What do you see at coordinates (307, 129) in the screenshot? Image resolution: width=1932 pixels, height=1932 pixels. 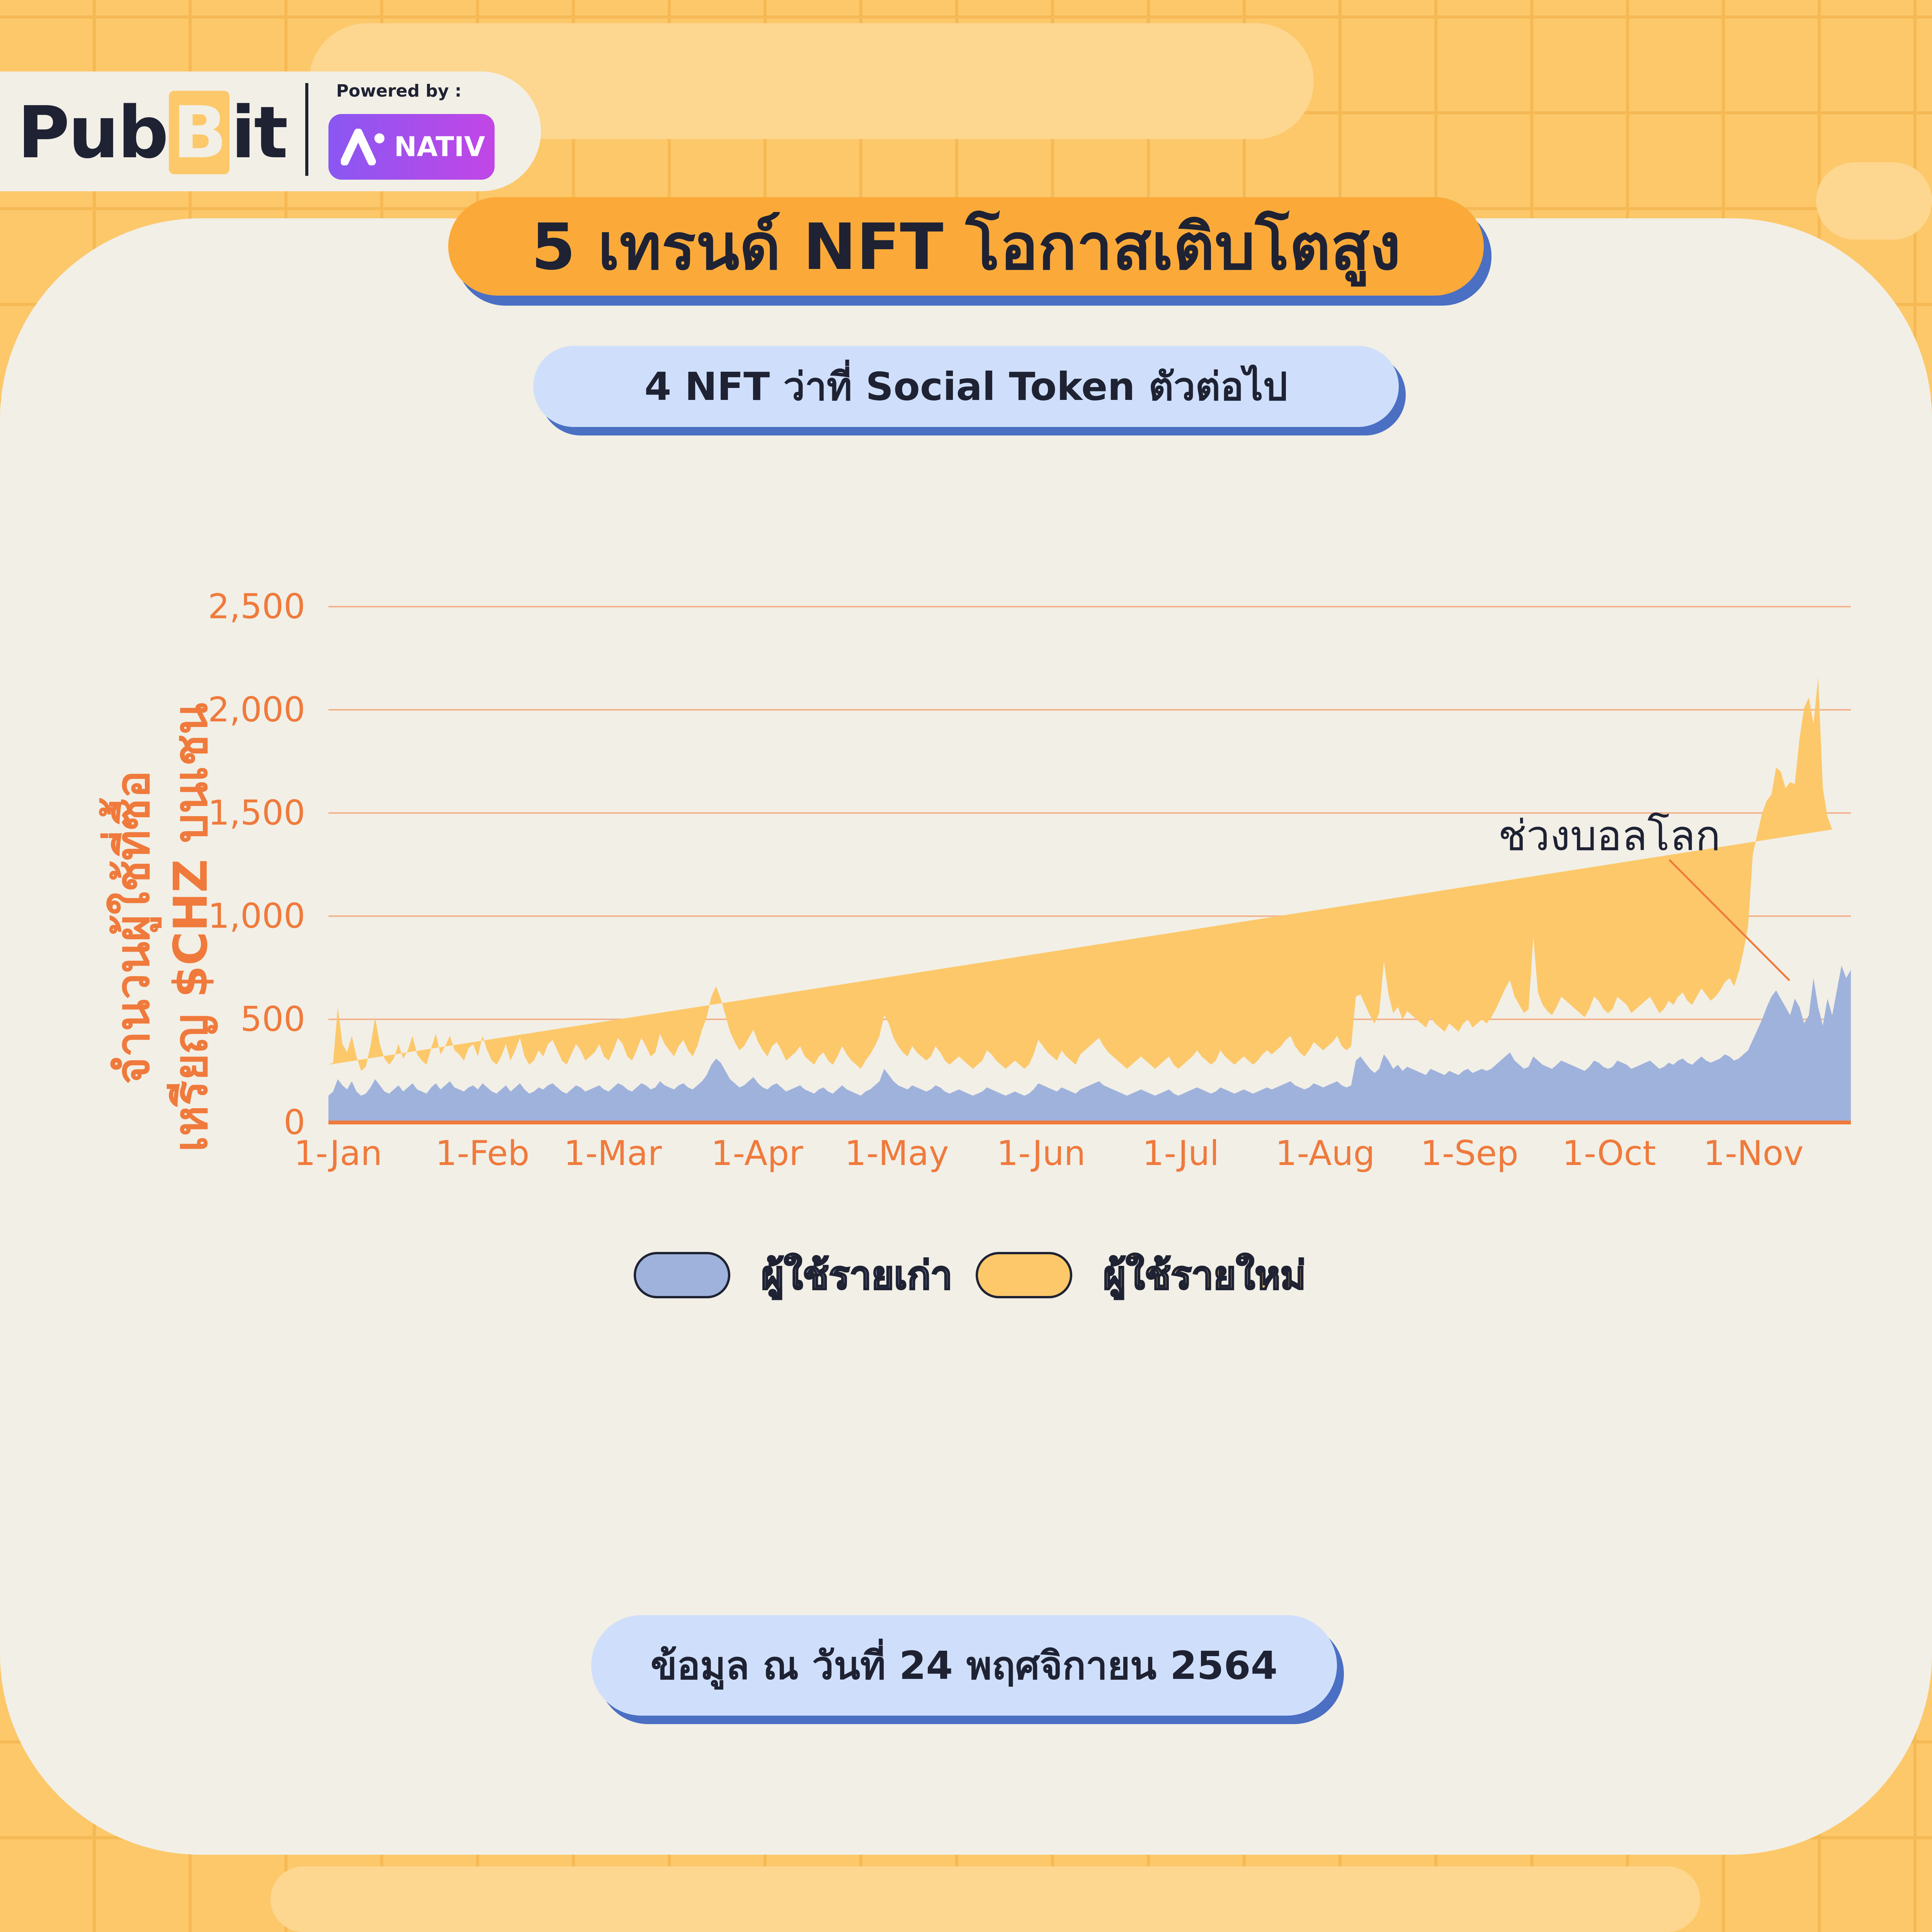 I see `brand-divider` at bounding box center [307, 129].